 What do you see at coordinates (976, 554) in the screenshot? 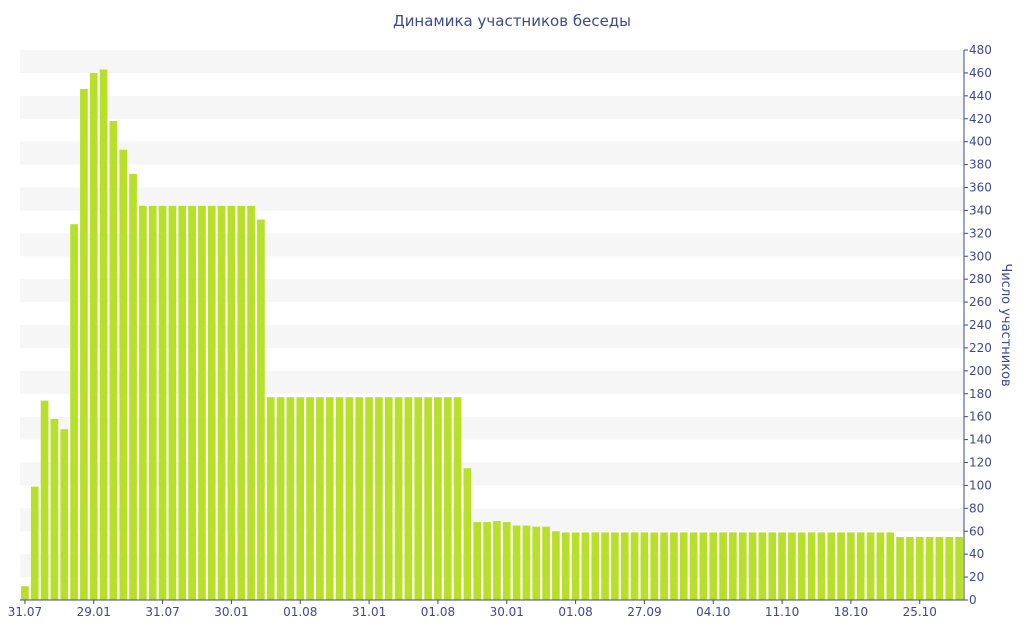
I see `y-tick-label: 40` at bounding box center [976, 554].